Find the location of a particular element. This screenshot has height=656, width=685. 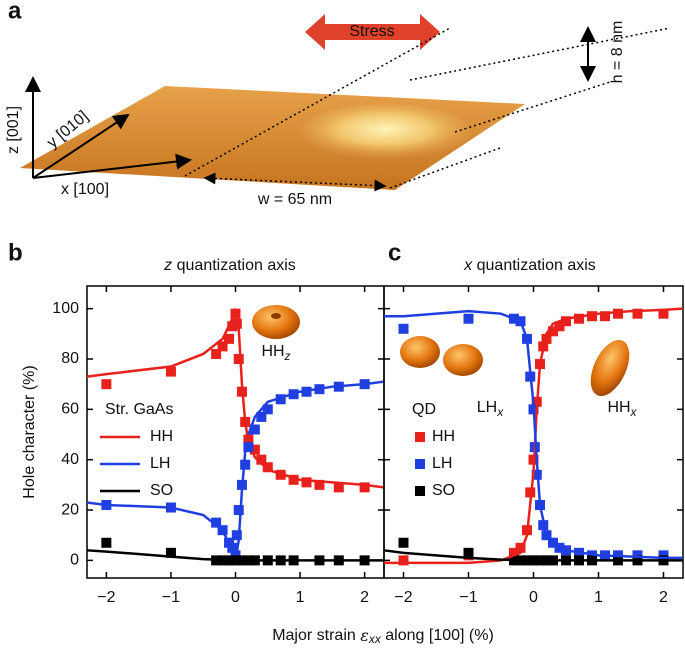

x-axis-label-part: Major strain is located at coordinates (316, 635).